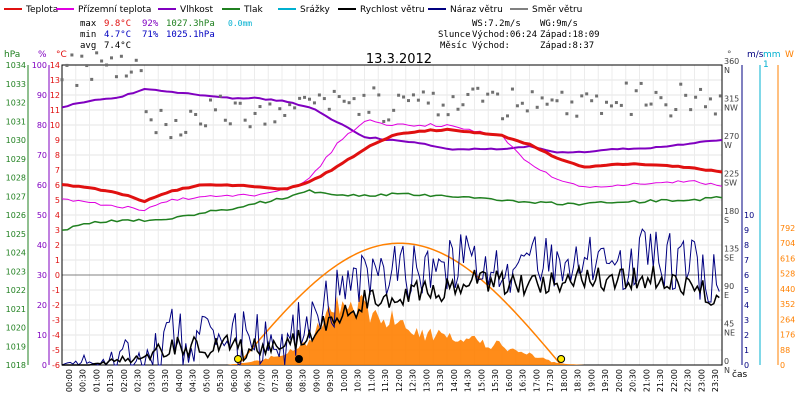  Describe the element at coordinates (746, 230) in the screenshot. I see `ms-tick-label: 9` at that location.